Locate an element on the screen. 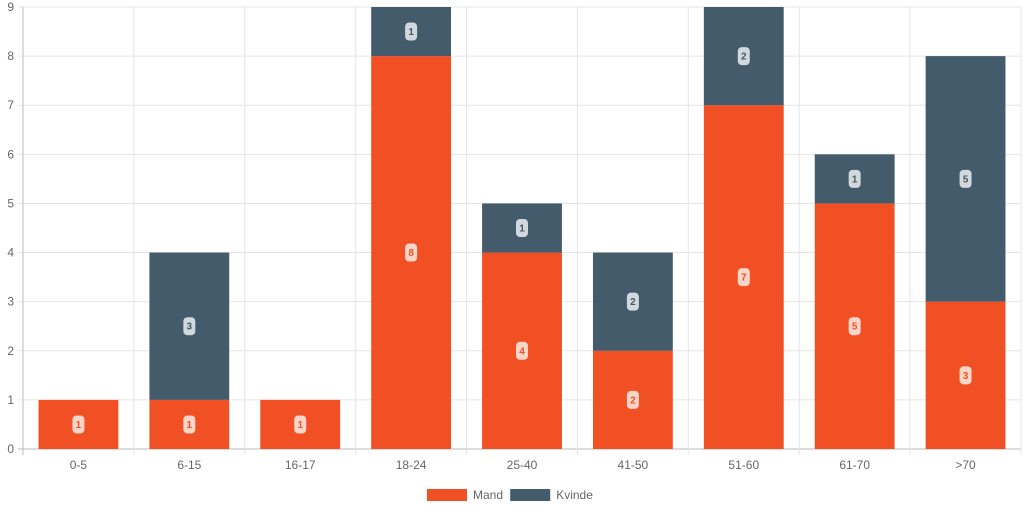  legend-label: Kvinde is located at coordinates (574, 495).